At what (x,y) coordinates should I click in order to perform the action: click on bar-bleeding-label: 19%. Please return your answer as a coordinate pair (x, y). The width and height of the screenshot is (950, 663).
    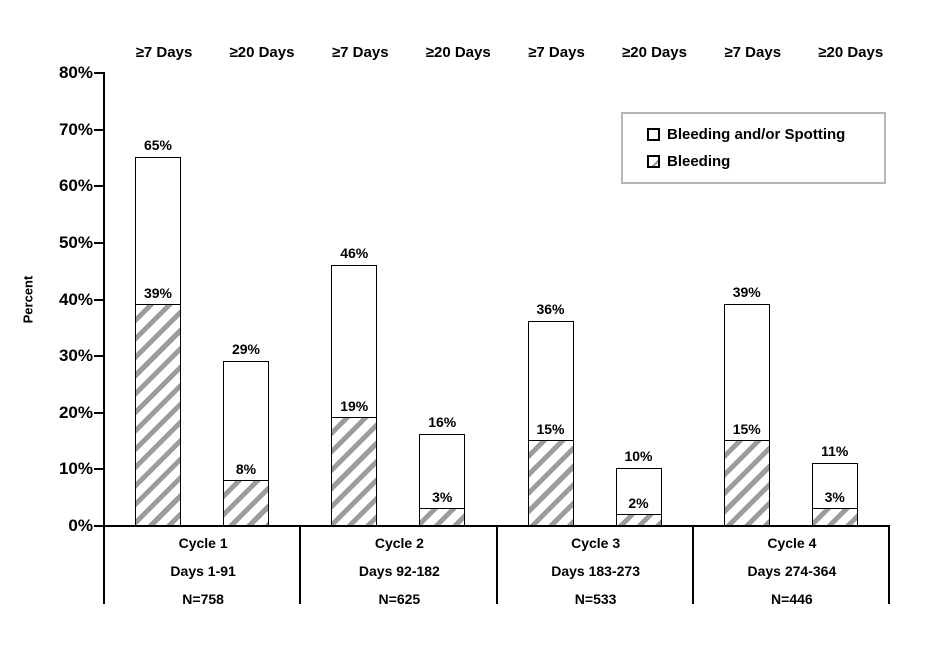
    Looking at the image, I should click on (354, 406).